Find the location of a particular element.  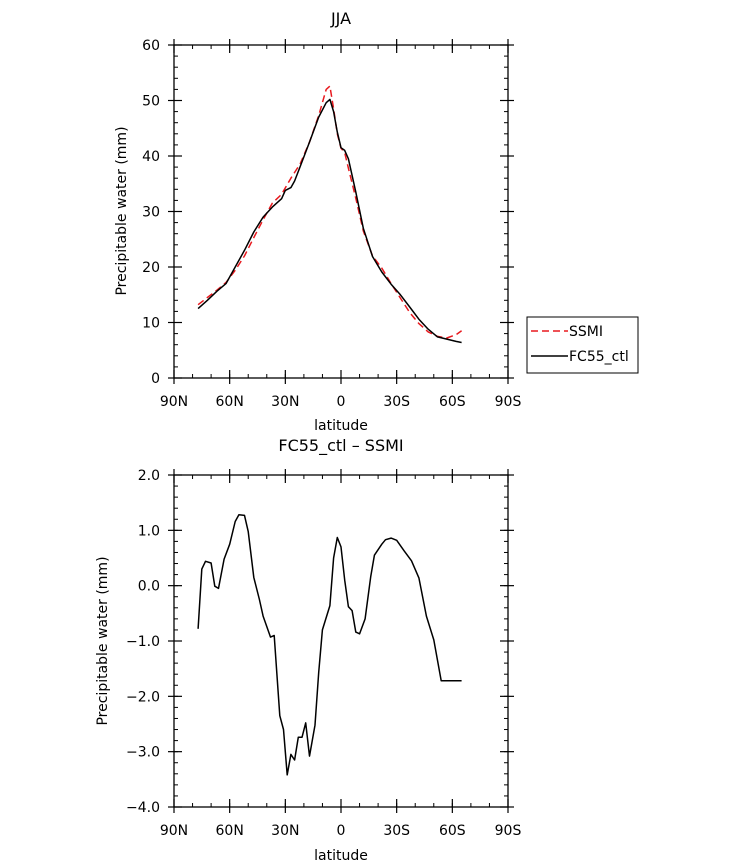

bottom-x-tick-label: 60N is located at coordinates (230, 831).